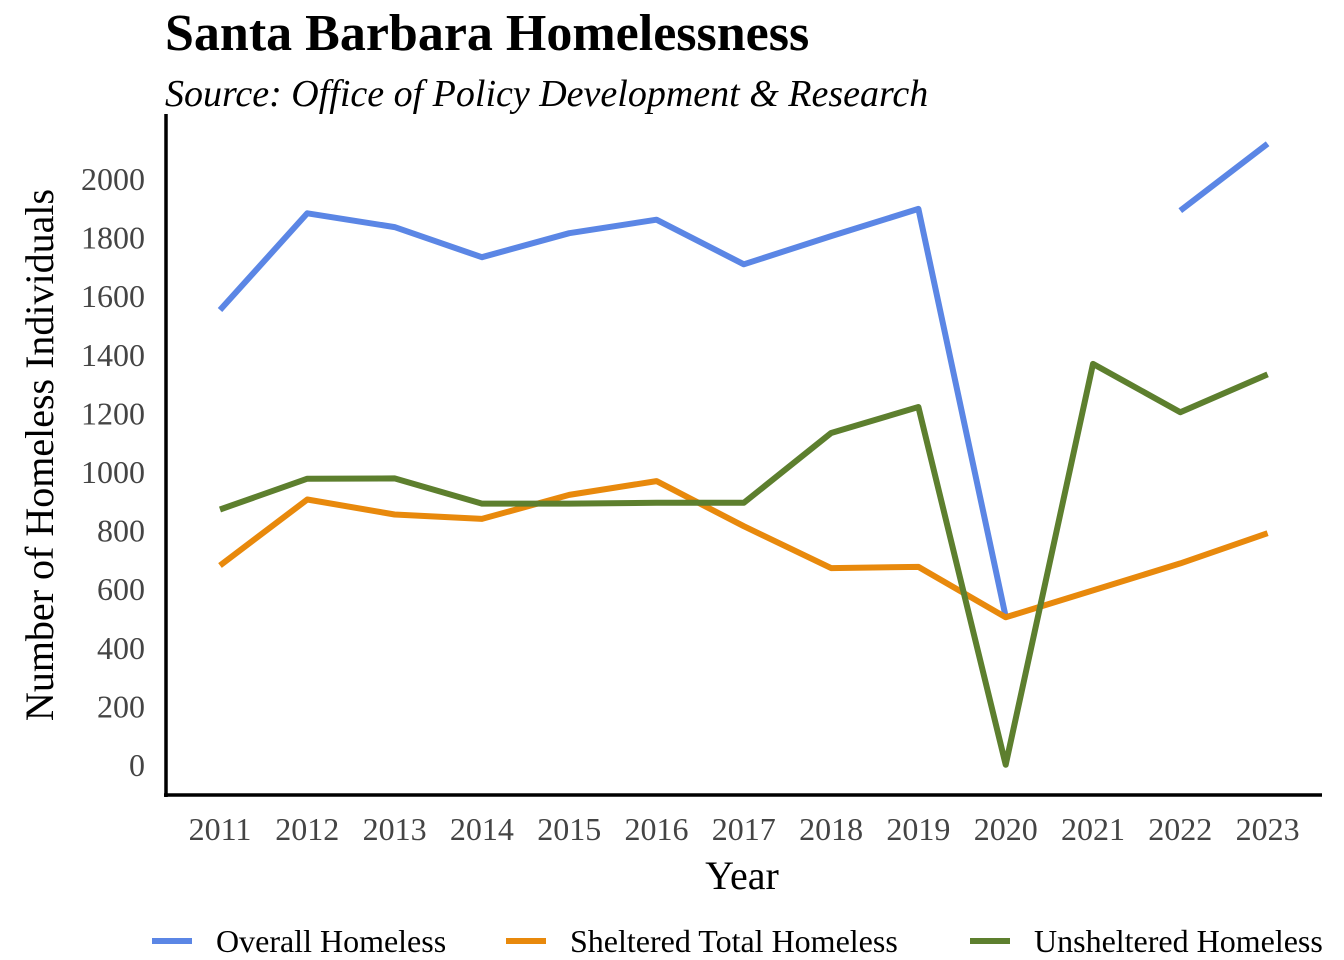  Describe the element at coordinates (121, 589) in the screenshot. I see `y-tick-label: 600` at that location.